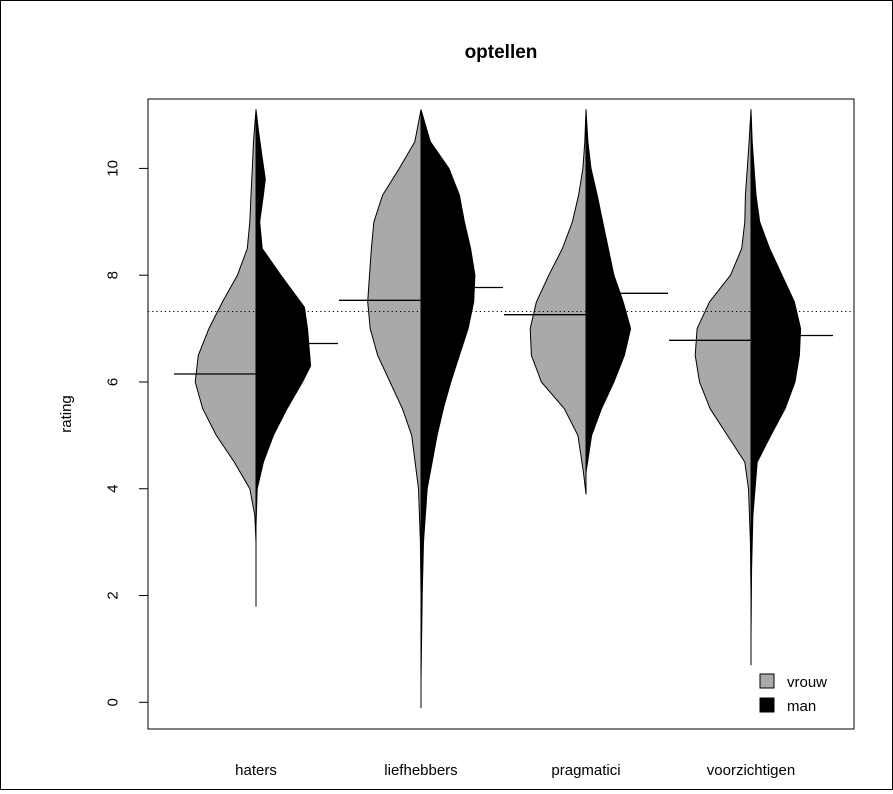  What do you see at coordinates (723, 387) in the screenshot?
I see `violin-half-vrouw-voorzichtigen` at bounding box center [723, 387].